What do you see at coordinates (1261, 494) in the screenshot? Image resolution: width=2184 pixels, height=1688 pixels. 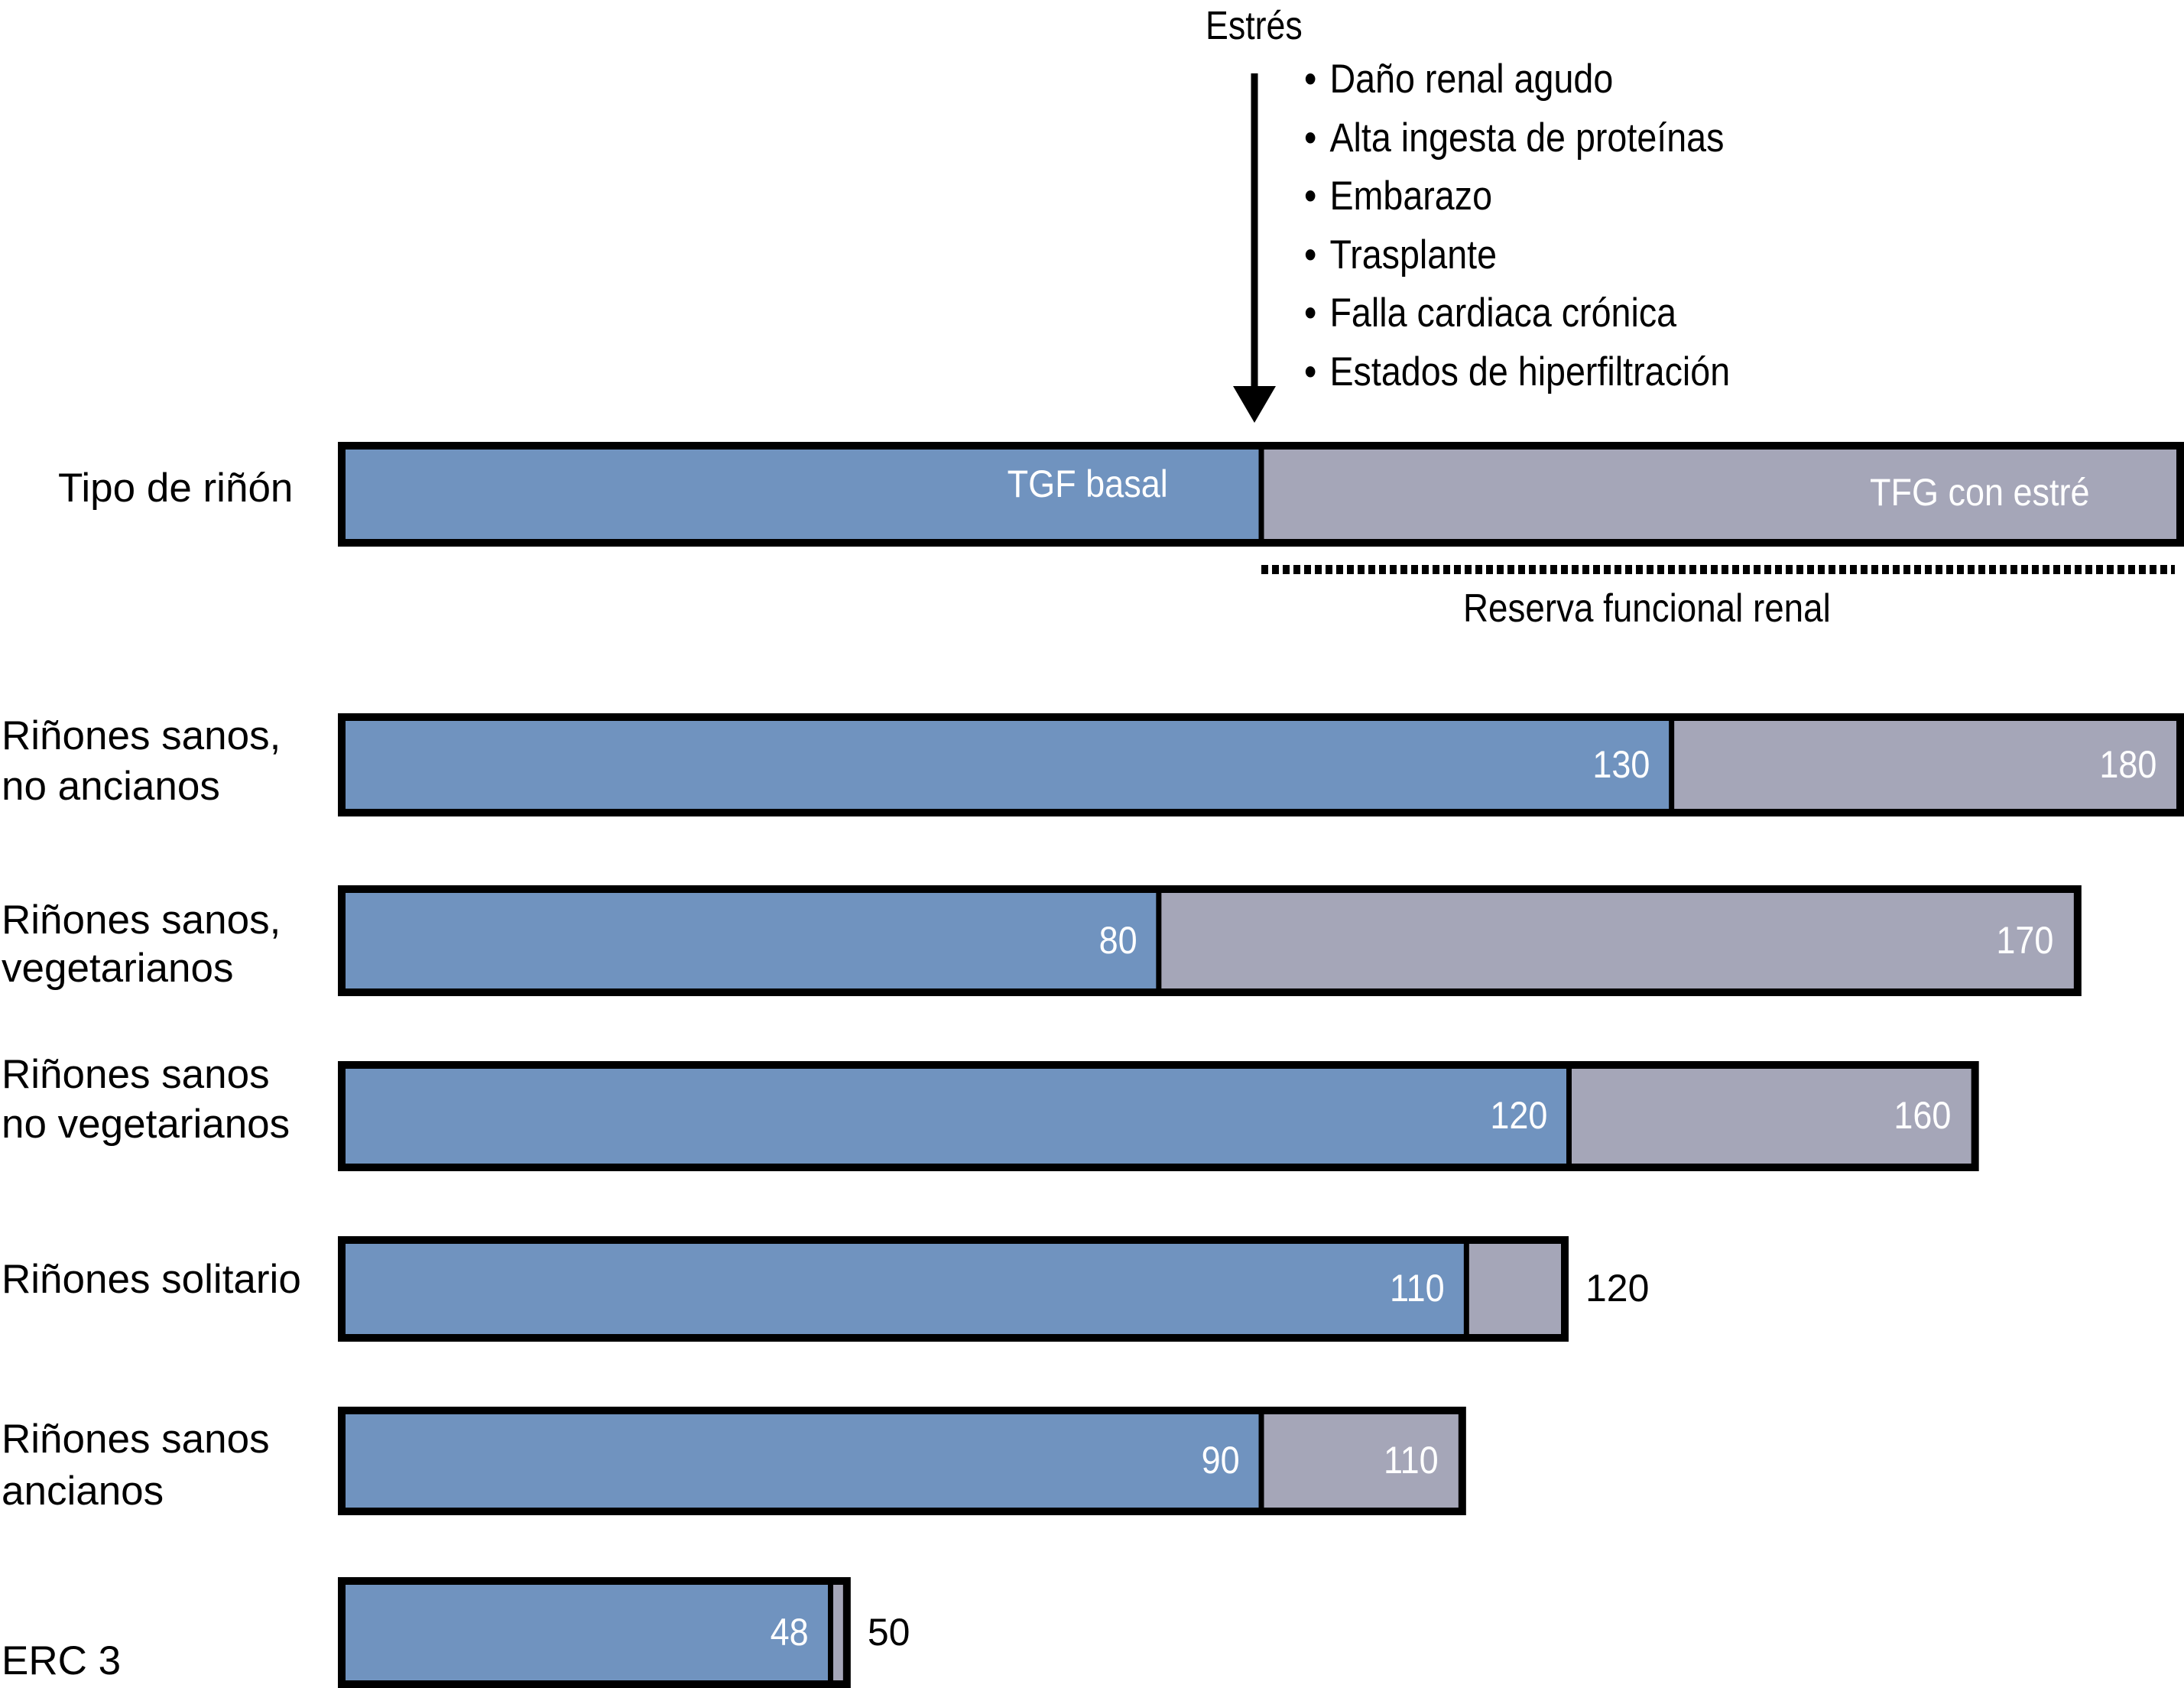 I see `legend-bar` at bounding box center [1261, 494].